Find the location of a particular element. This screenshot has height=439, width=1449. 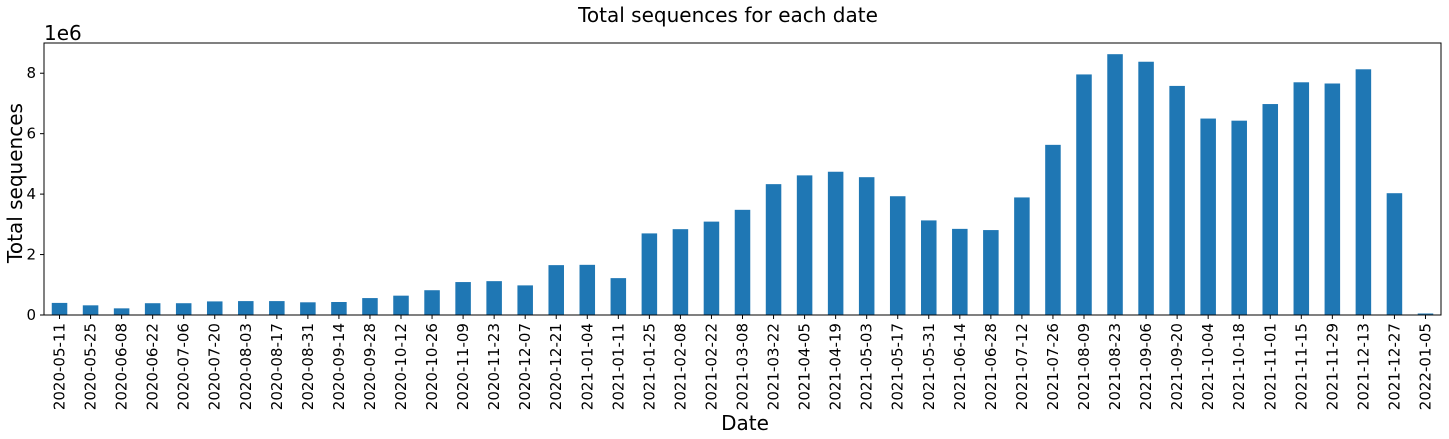

x-tick-label: 2021-03-08 is located at coordinates (743, 366).